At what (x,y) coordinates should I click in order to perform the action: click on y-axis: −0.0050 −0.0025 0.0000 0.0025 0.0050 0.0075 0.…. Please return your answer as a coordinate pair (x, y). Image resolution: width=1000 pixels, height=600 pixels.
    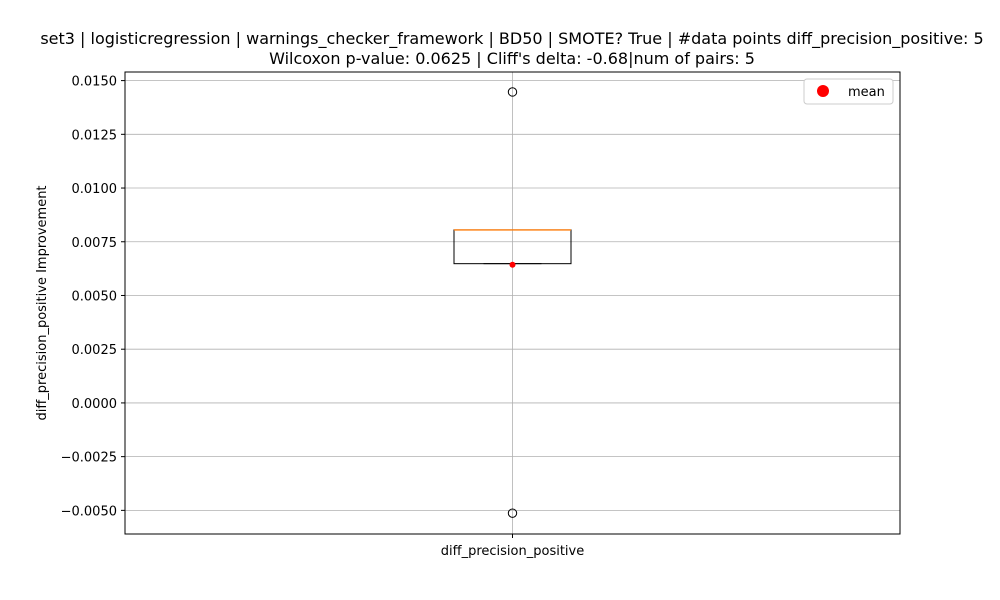
    Looking at the image, I should click on (93, 297).